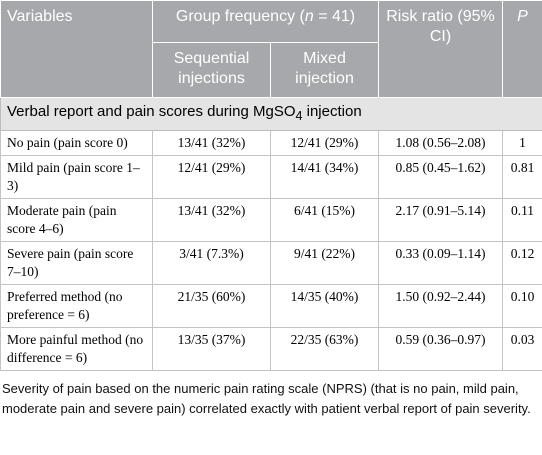  I want to click on value-cell: 13/35 (37%), so click(211, 349).